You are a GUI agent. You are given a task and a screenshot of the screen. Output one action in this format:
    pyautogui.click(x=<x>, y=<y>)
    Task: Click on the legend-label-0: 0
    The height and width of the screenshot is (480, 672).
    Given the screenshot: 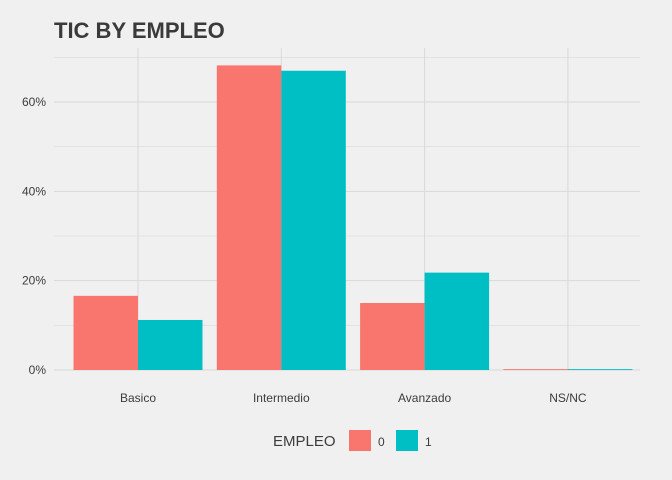 What is the action you would take?
    pyautogui.click(x=381, y=442)
    